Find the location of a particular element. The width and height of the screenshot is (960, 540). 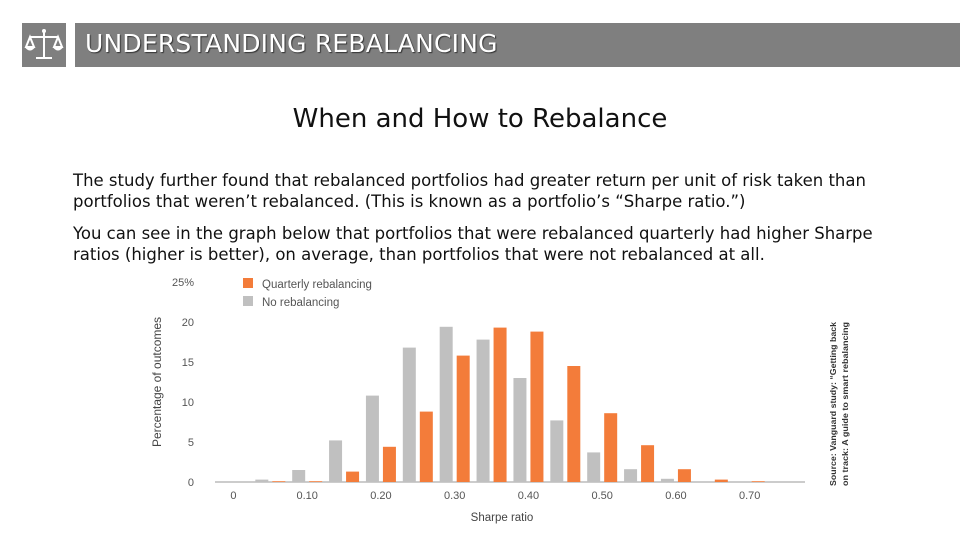

x-tick-label: 0 is located at coordinates (233, 496).